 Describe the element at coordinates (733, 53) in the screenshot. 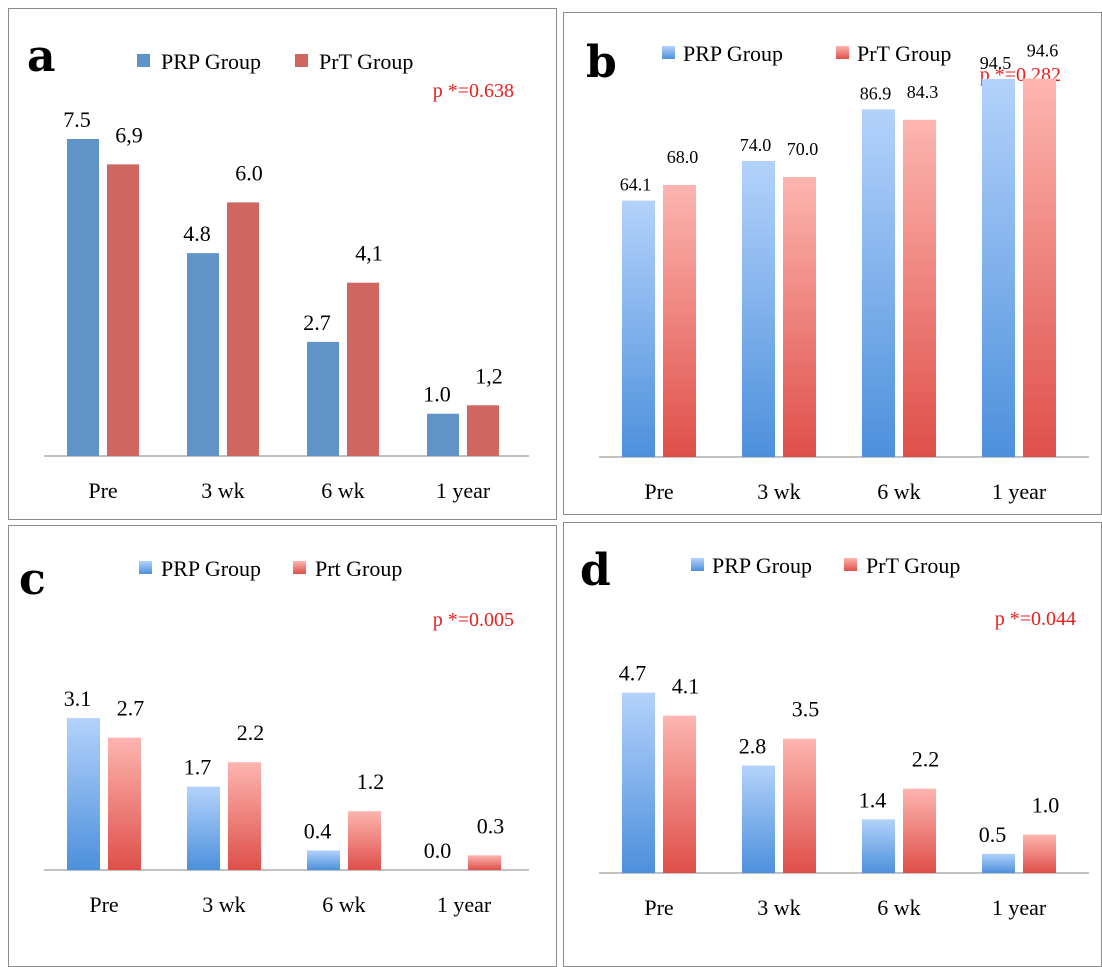

I see `legend-label-b-0: PRP Group` at that location.